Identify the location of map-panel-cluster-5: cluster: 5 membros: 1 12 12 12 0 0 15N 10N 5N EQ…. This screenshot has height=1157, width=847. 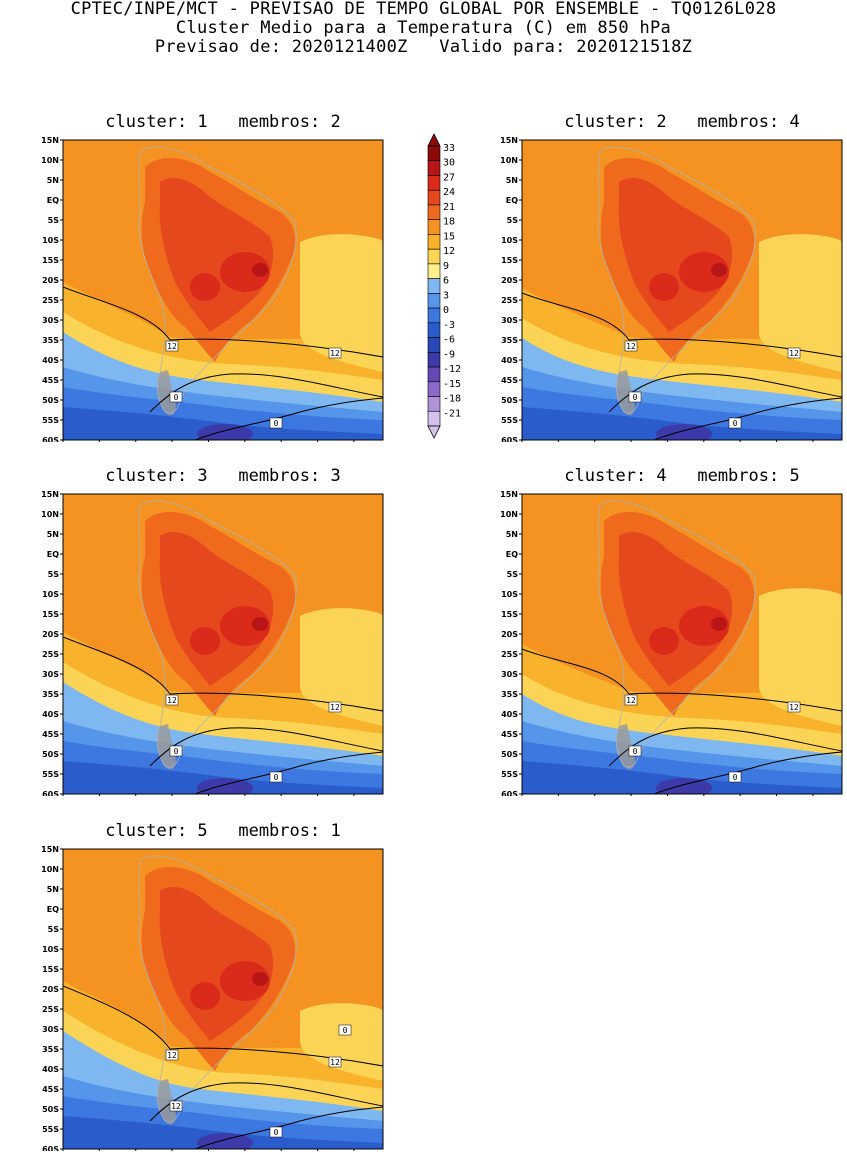
(195, 986).